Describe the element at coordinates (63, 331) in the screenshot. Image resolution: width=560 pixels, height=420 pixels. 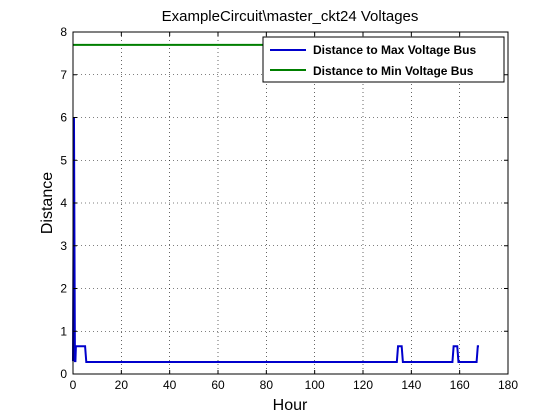
I see `y-tick-label: 1` at that location.